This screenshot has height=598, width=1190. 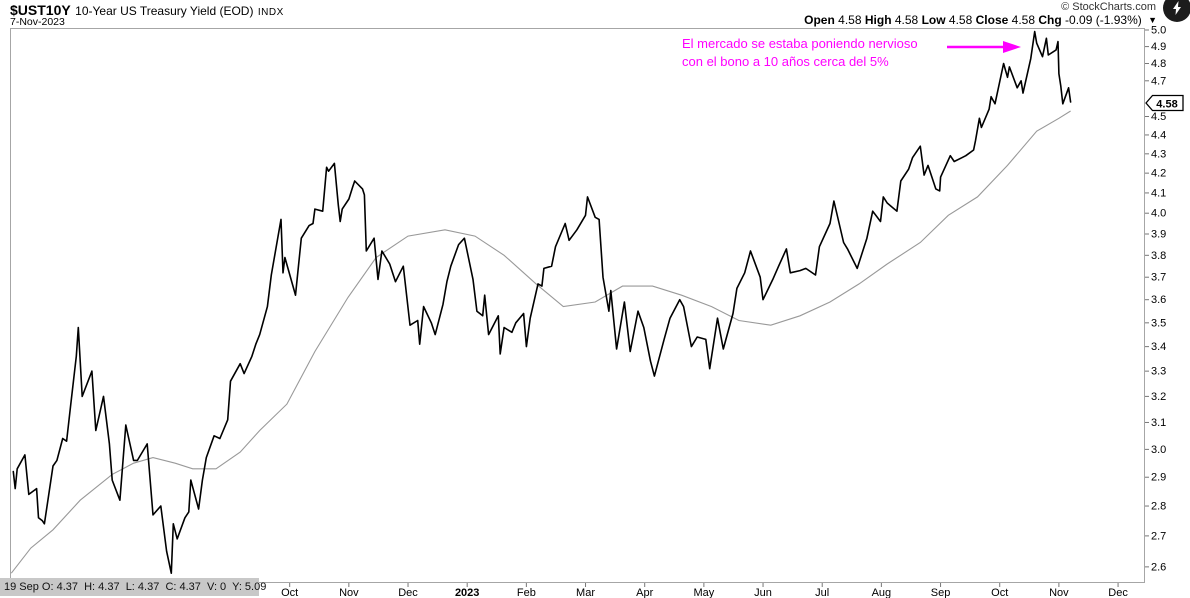 I want to click on x-tick-label: Mar, so click(x=585, y=592).